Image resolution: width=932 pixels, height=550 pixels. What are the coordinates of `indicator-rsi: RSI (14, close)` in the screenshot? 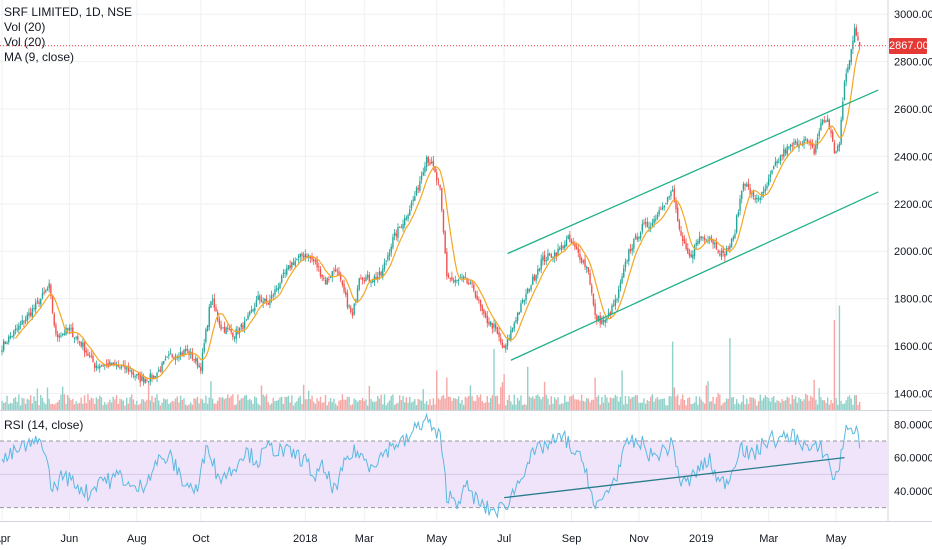 It's located at (44, 425).